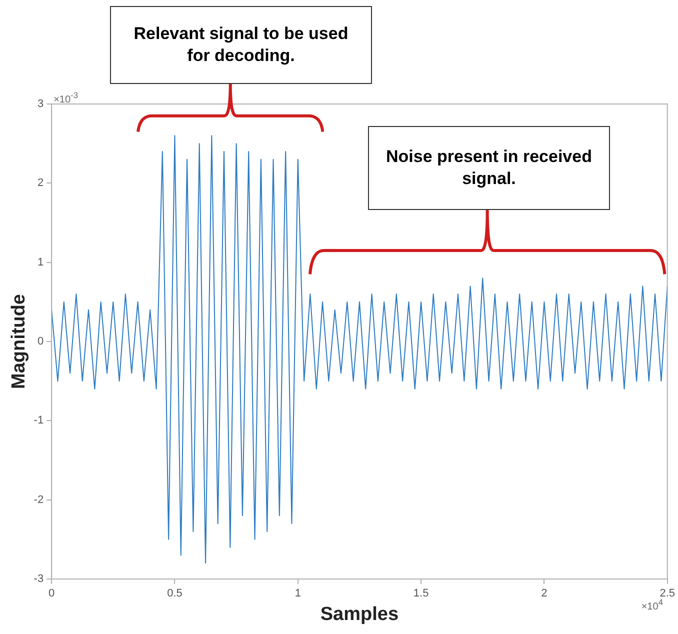  What do you see at coordinates (40, 104) in the screenshot?
I see `y-tick-label: 3` at bounding box center [40, 104].